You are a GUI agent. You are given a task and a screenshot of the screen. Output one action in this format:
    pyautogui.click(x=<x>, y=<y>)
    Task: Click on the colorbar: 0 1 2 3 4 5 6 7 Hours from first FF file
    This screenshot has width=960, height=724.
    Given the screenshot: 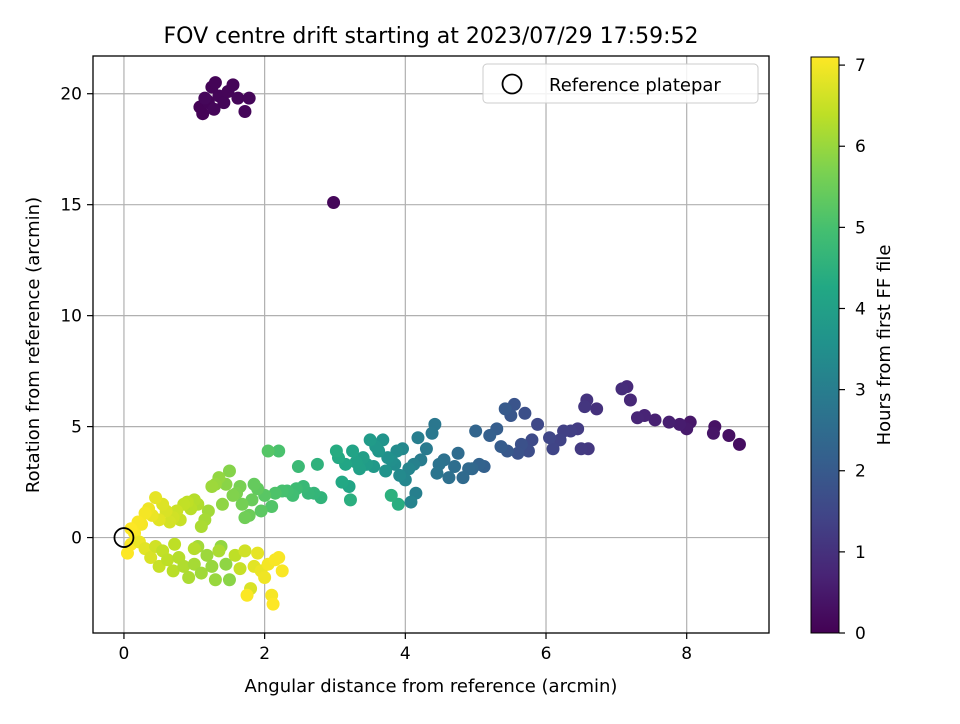 What is the action you would take?
    pyautogui.click(x=852, y=350)
    